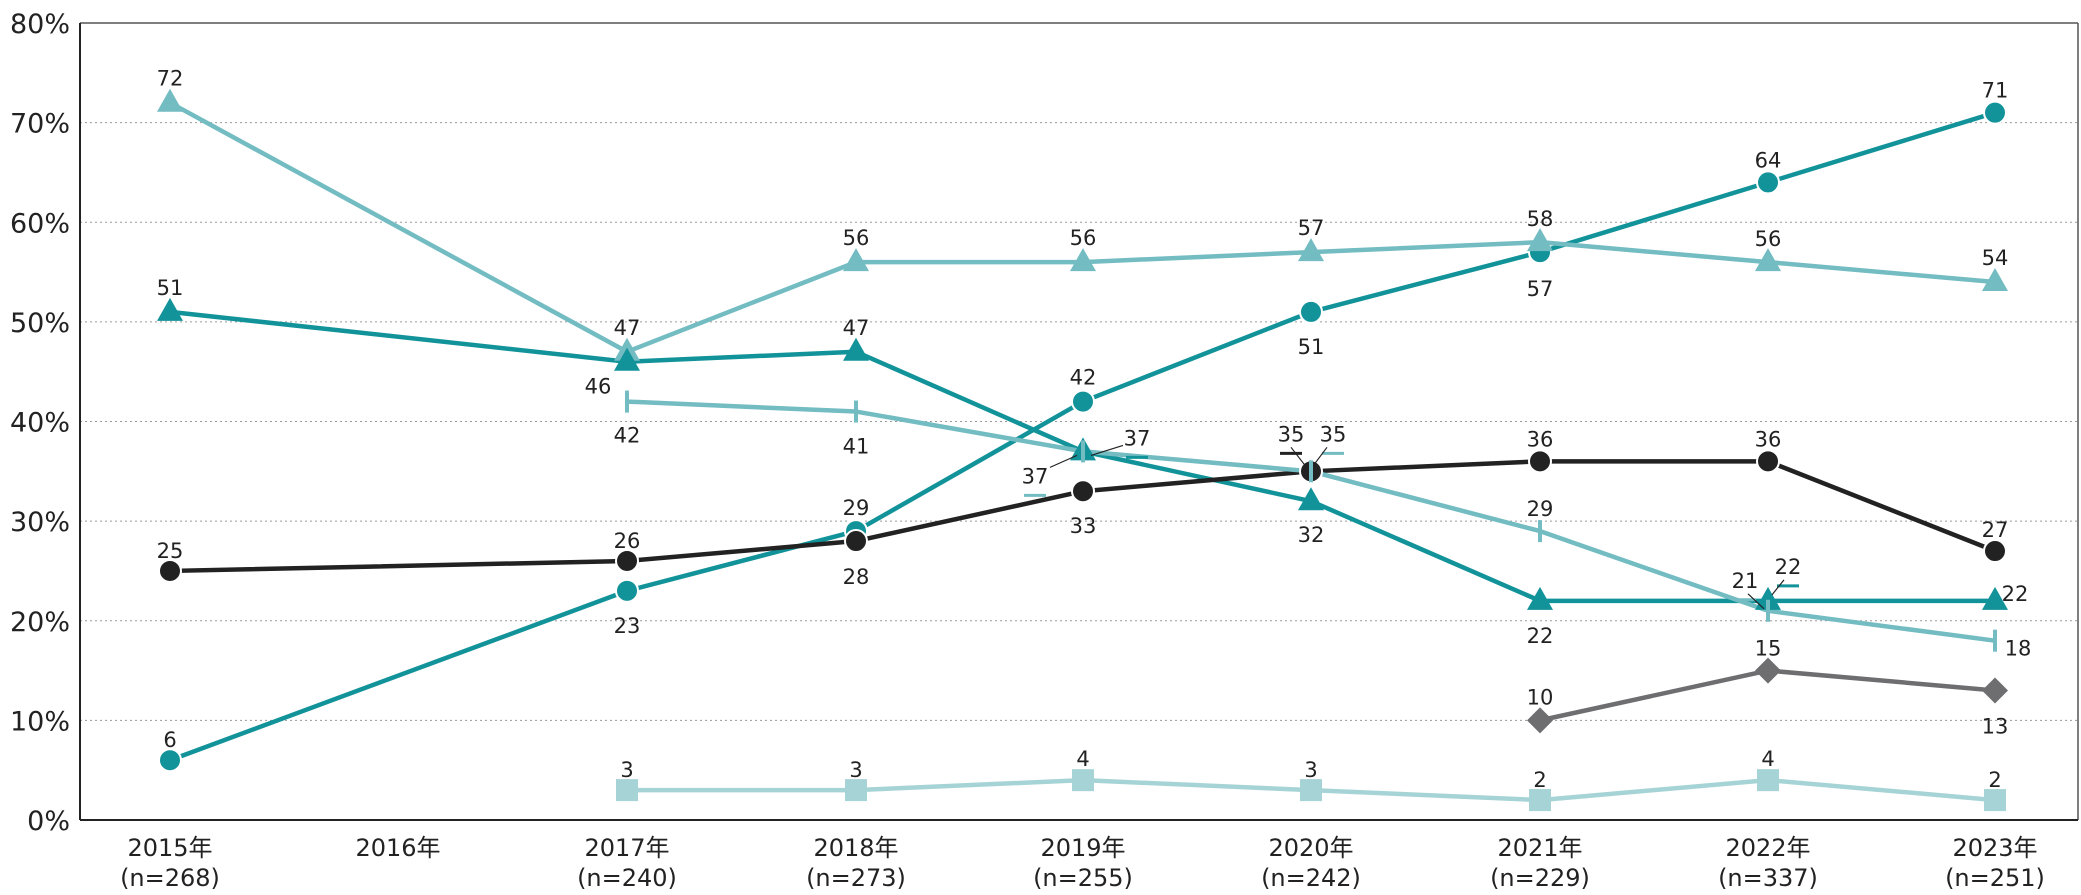 The height and width of the screenshot is (895, 2081). What do you see at coordinates (40, 24) in the screenshot?
I see `y-tick-label: 80%` at bounding box center [40, 24].